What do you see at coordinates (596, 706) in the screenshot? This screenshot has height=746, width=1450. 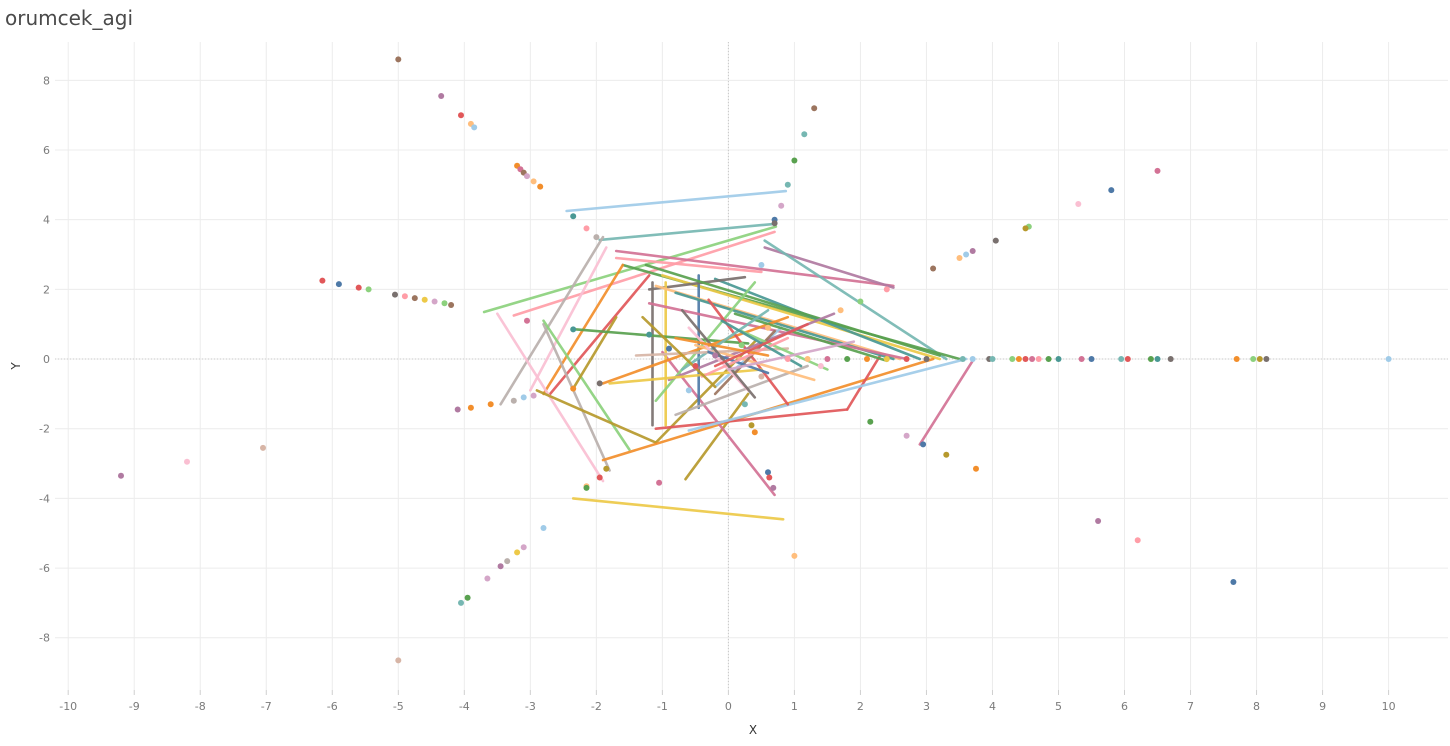 I see `x-tick-label: -2` at bounding box center [596, 706].